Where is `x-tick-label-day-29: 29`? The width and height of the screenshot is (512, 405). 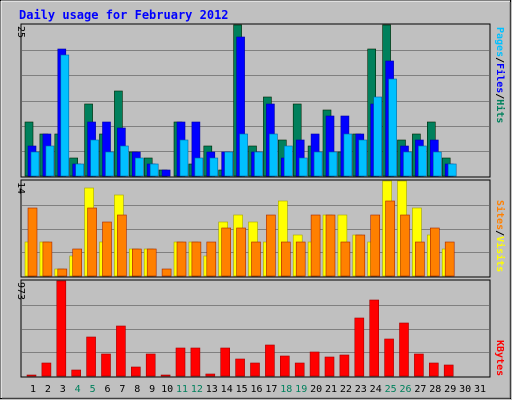 x-tick-label-day-29: 29 is located at coordinates (450, 389).